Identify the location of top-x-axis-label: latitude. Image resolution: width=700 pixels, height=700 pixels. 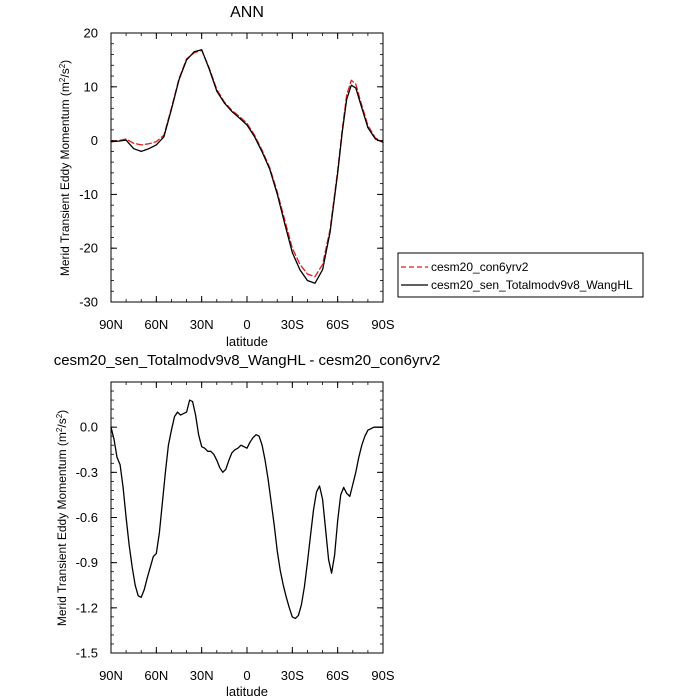
(247, 341).